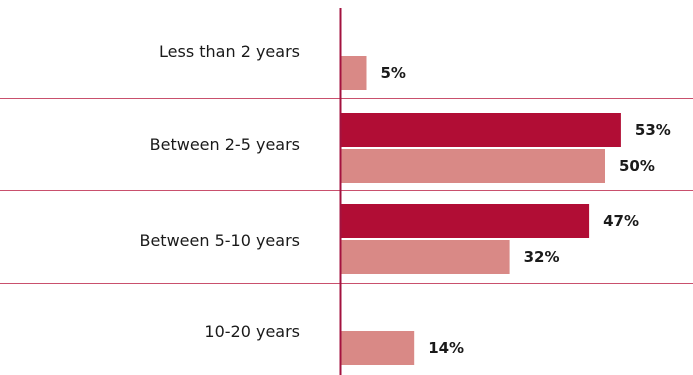 This screenshot has width=693, height=375. I want to click on category-label: 10-20 years, so click(252, 331).